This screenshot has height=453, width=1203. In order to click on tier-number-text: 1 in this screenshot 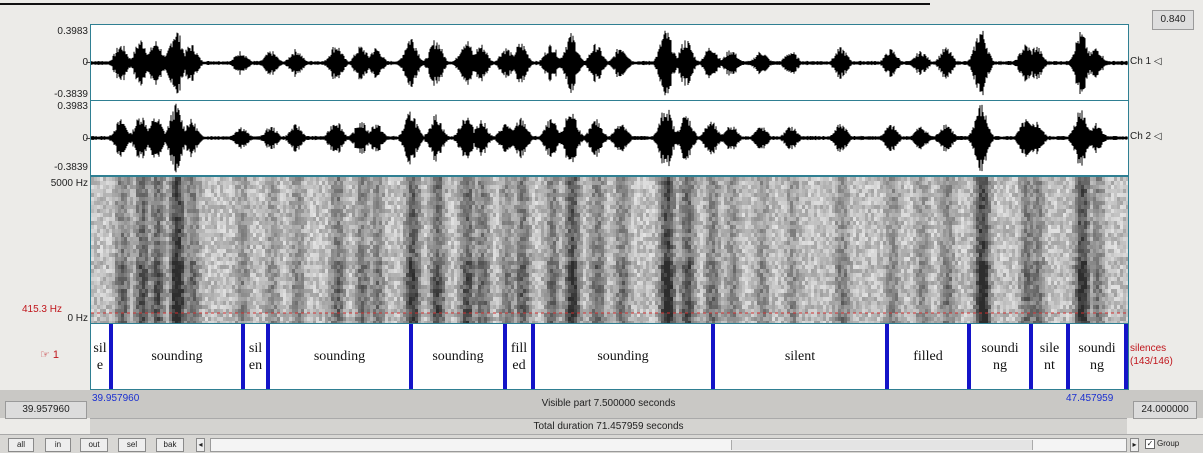, I will do `click(56, 355)`.